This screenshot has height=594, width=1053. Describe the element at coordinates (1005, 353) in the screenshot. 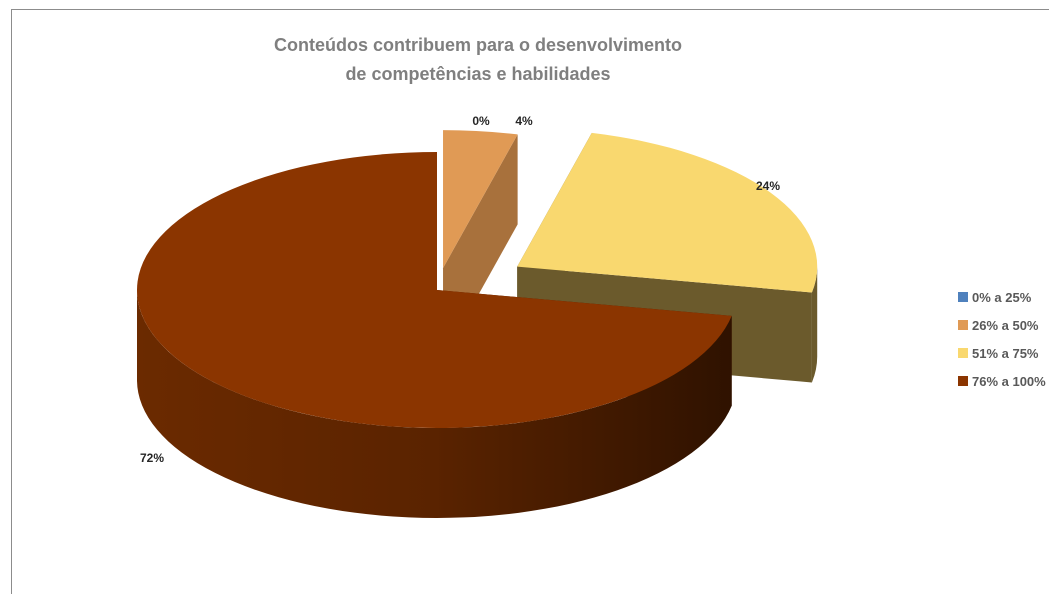

I see `legend-label-51-a-75: 51% a 75%` at that location.